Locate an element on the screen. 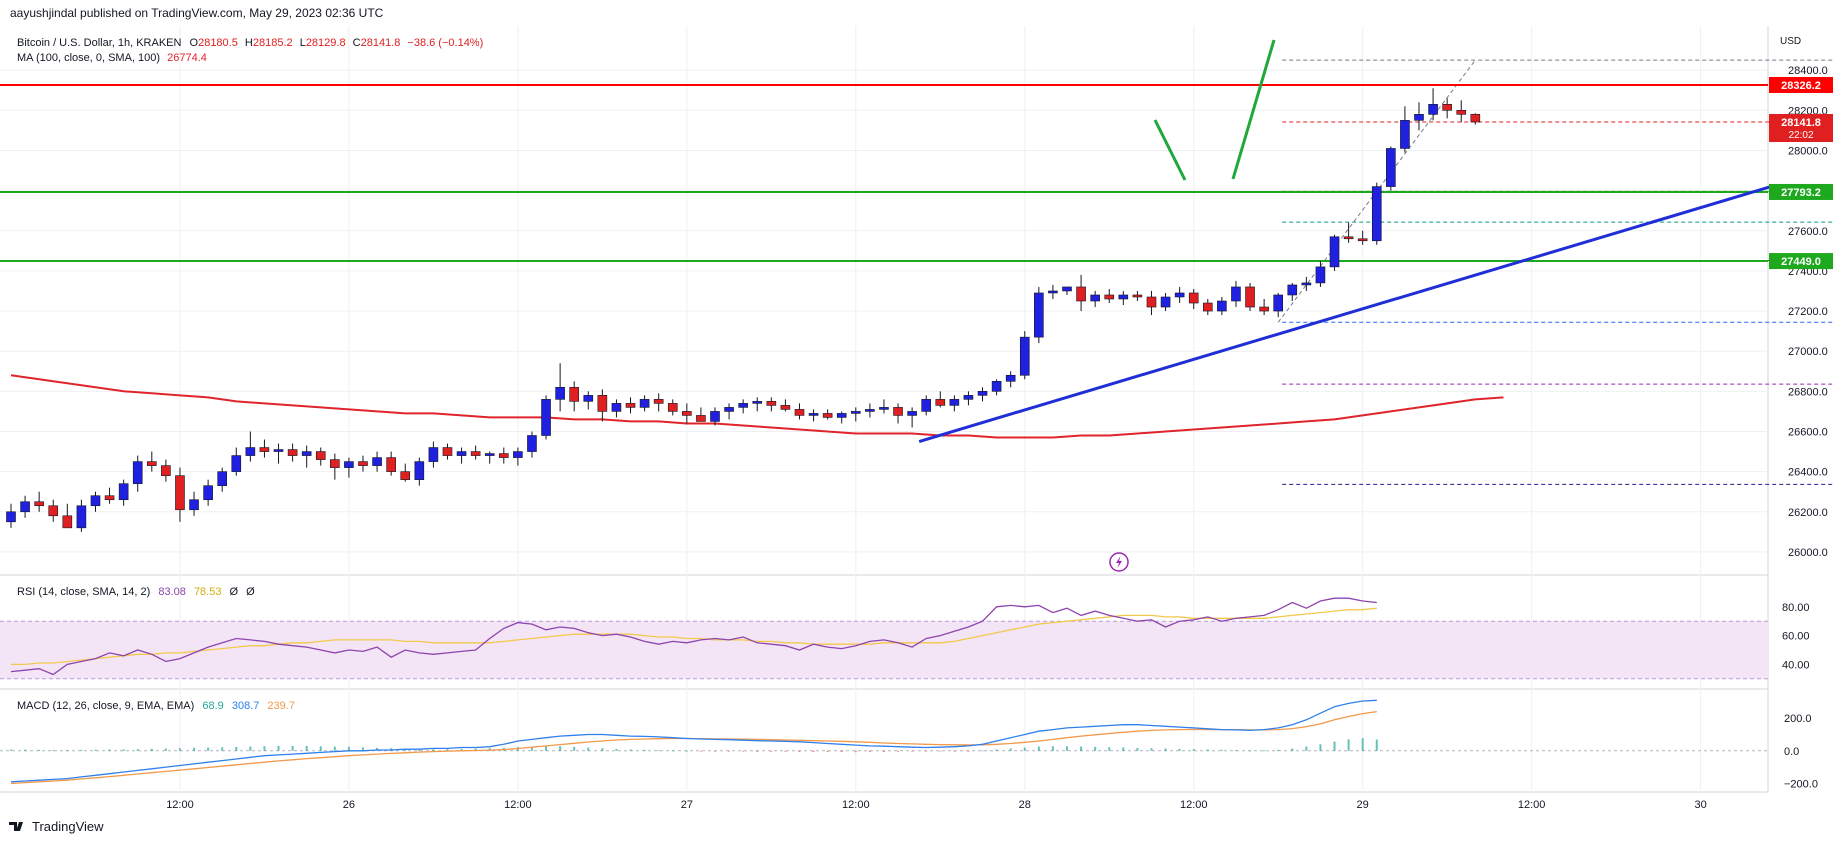 The width and height of the screenshot is (1834, 845). ohlc-close: 28141.8 is located at coordinates (381, 43).